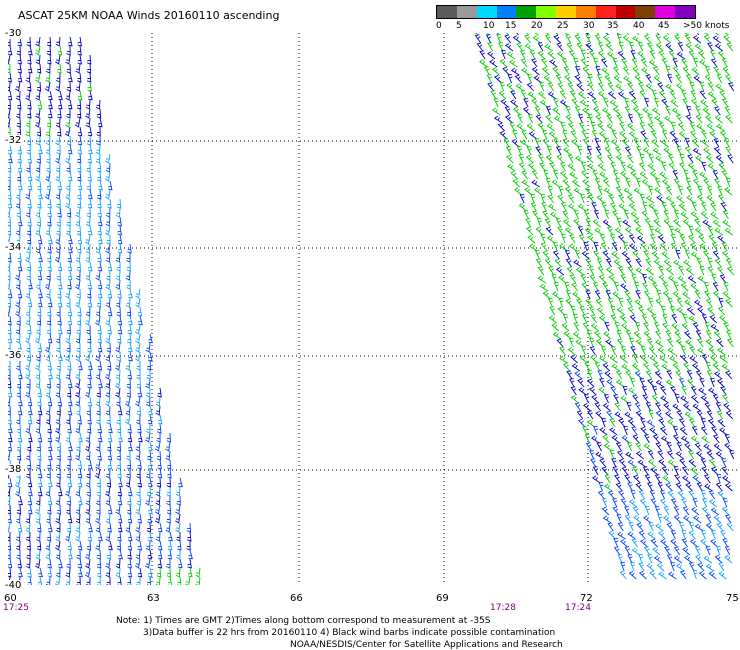  What do you see at coordinates (578, 608) in the screenshot?
I see `pass-time-label: 17:24` at bounding box center [578, 608].